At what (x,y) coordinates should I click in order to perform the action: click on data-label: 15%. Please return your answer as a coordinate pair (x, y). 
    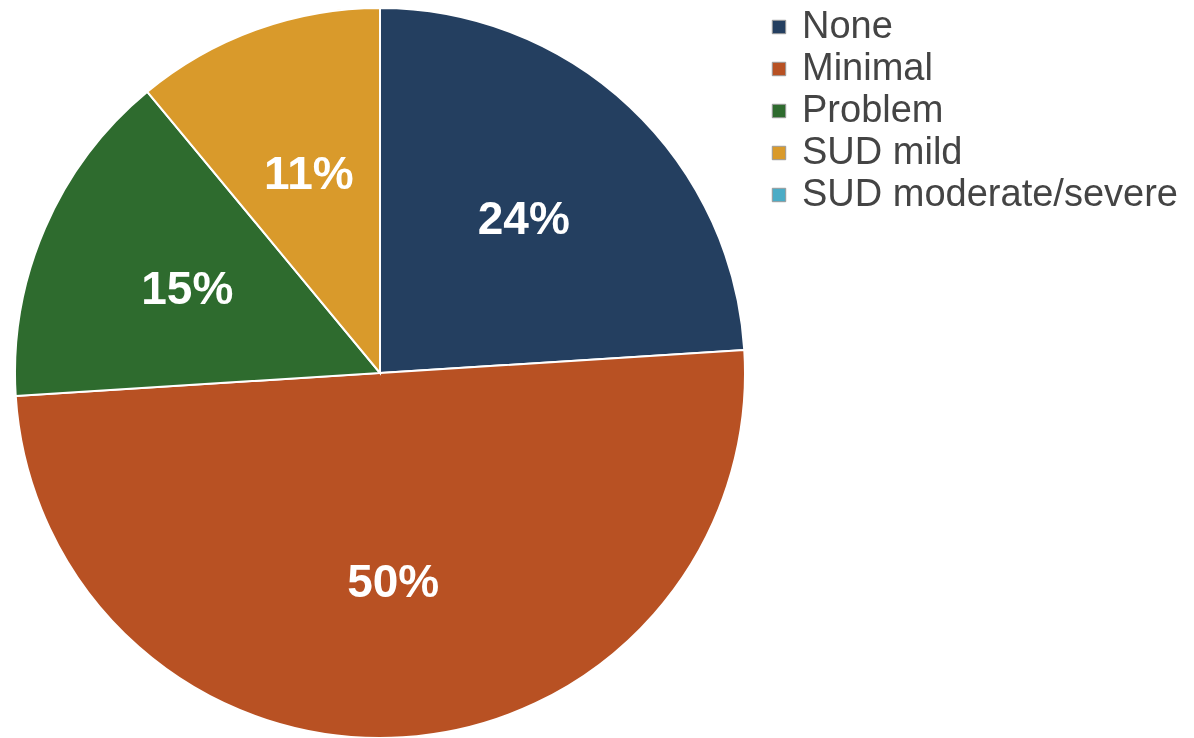
    Looking at the image, I should click on (187, 287).